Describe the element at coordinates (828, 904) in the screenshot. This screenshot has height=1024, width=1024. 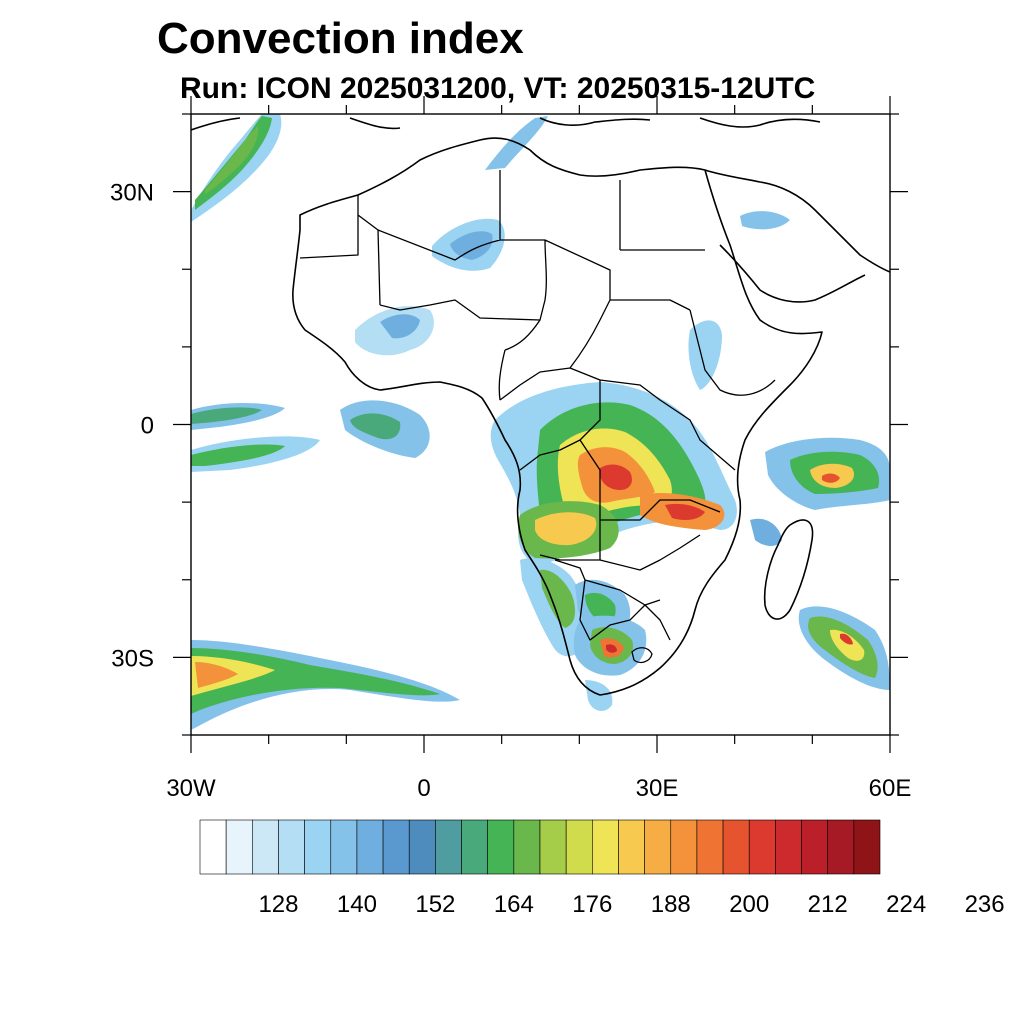
I see `colorbar-label: 212` at that location.